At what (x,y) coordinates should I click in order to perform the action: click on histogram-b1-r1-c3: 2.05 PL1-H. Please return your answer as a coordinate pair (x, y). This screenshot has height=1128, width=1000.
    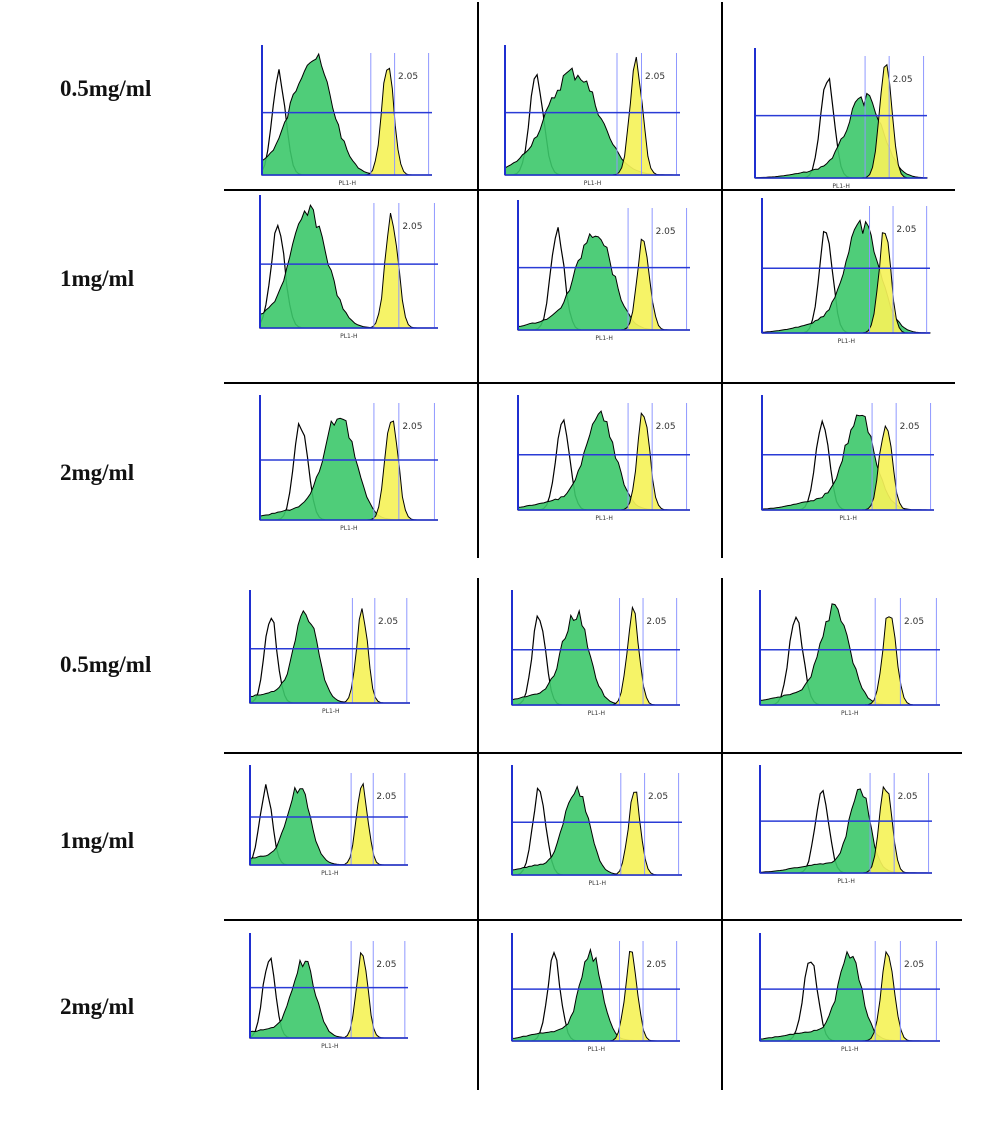
    Looking at the image, I should click on (841, 119).